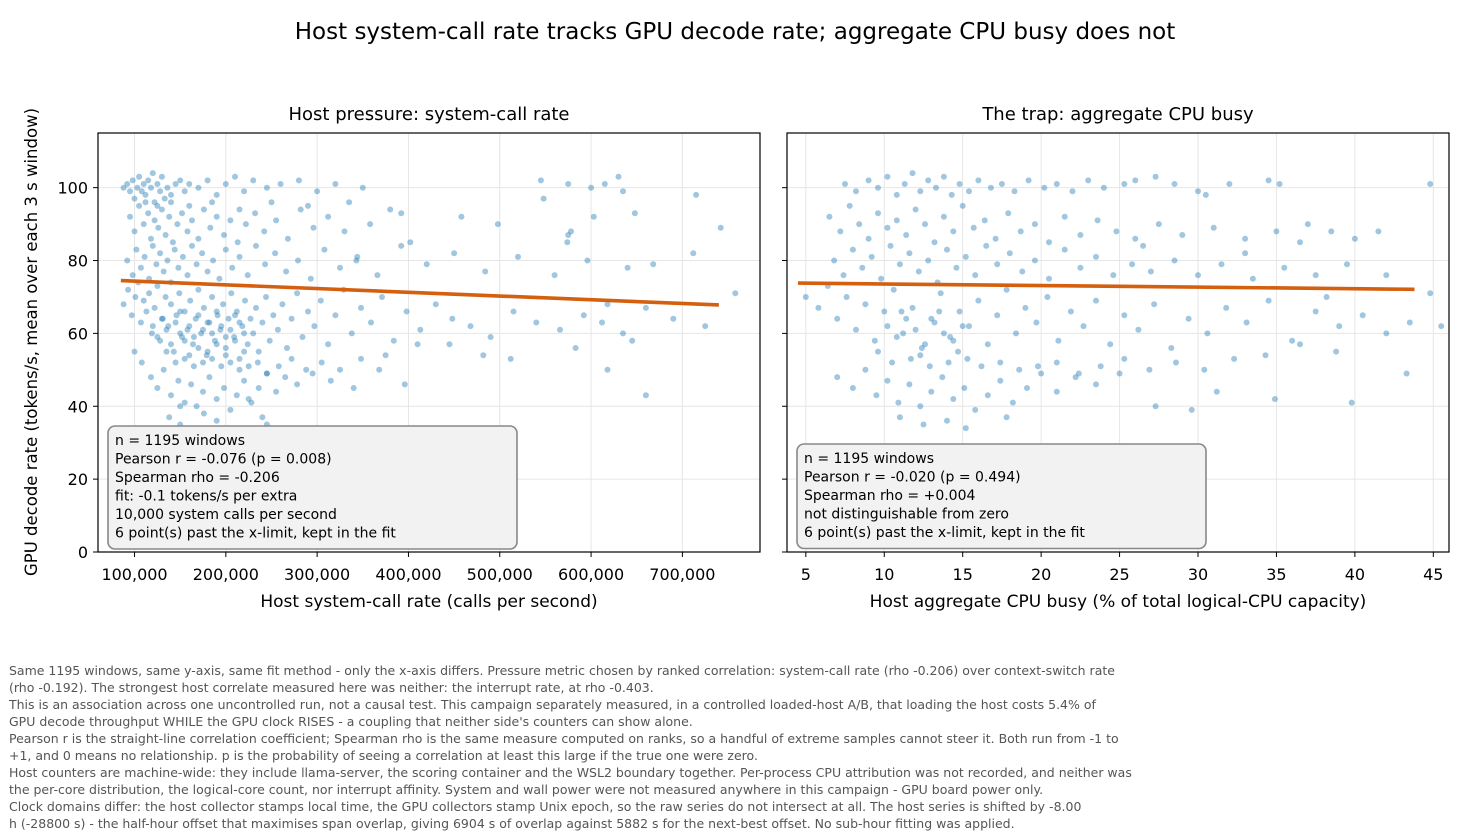  I want to click on fit-line, so click(419, 292).